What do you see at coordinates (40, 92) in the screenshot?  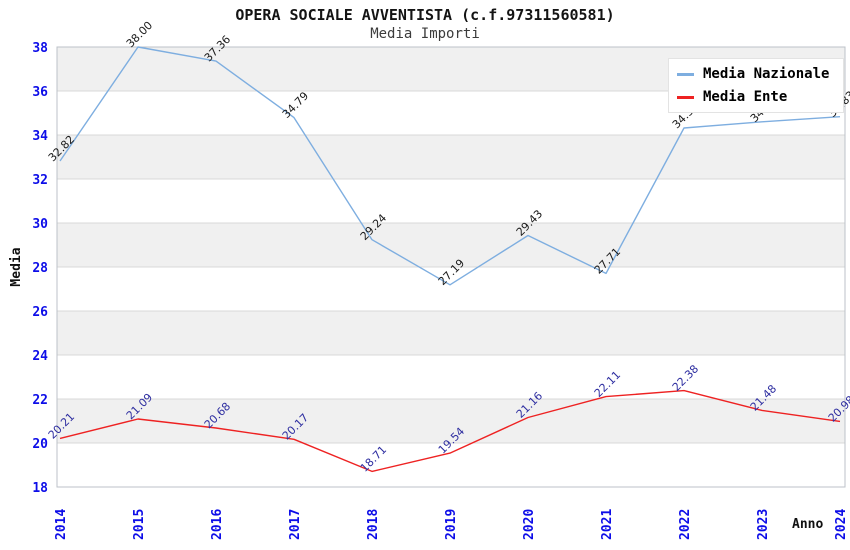 I see `y-tick-label: 36` at bounding box center [40, 92].